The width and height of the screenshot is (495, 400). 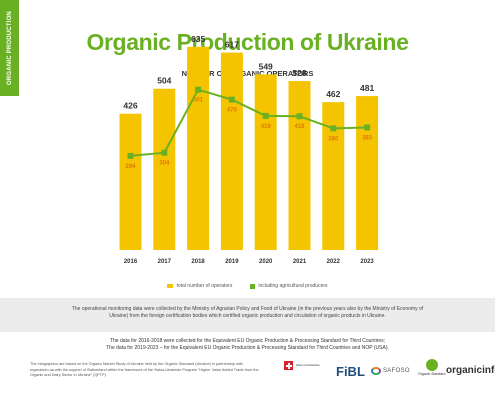 I want to click on bar-2016, so click(x=130, y=182).